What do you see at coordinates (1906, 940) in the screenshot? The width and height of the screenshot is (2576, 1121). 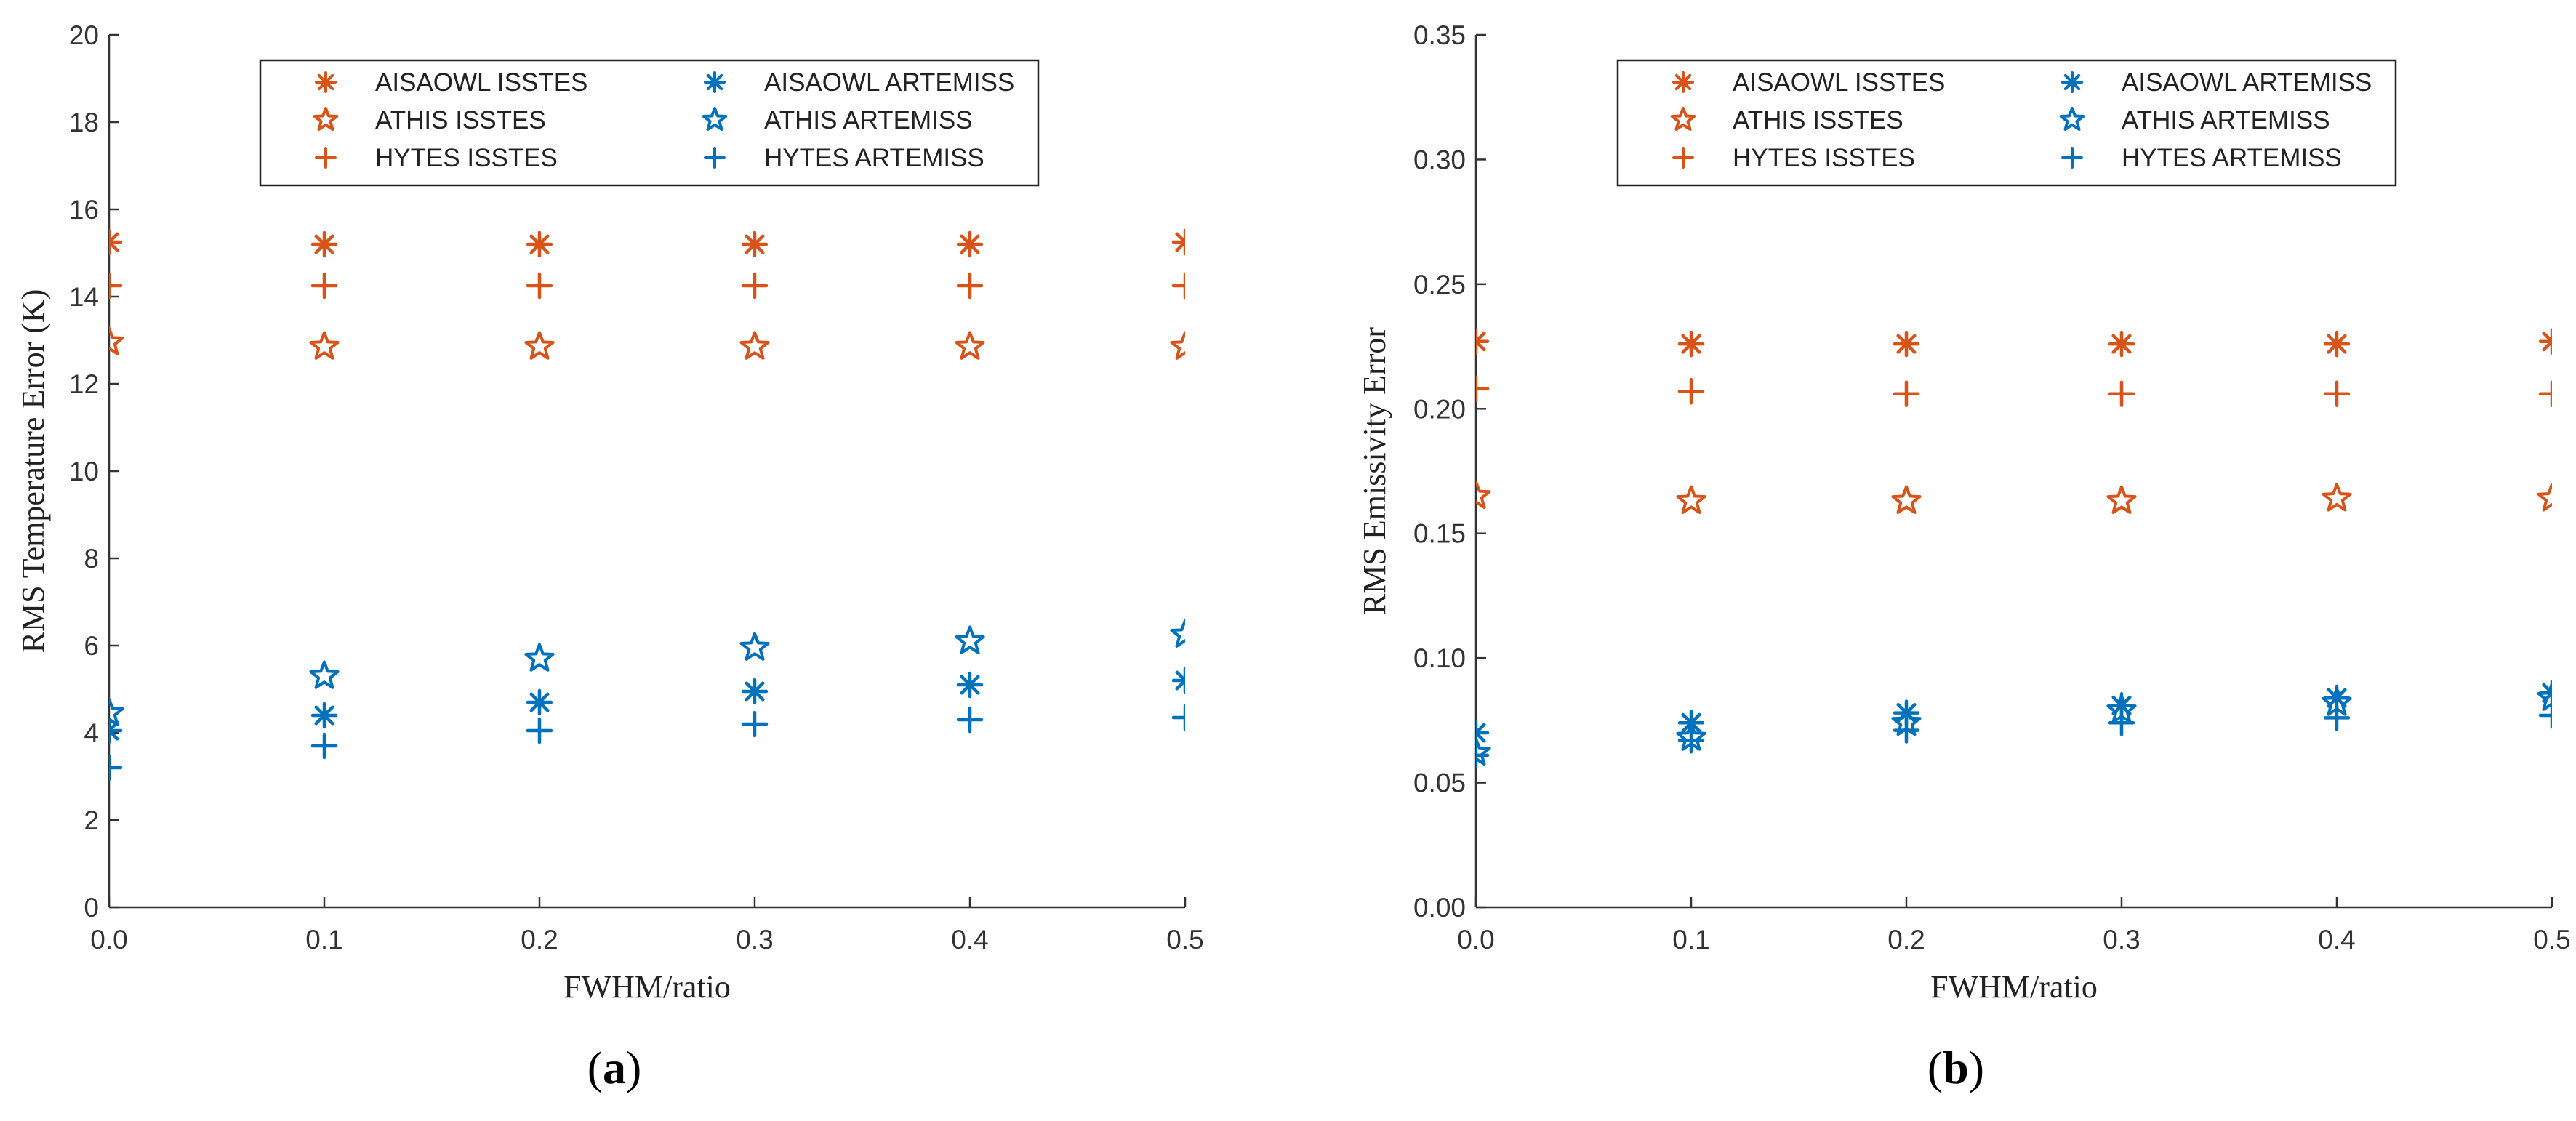 I see `x-tick-label: 0.2` at bounding box center [1906, 940].